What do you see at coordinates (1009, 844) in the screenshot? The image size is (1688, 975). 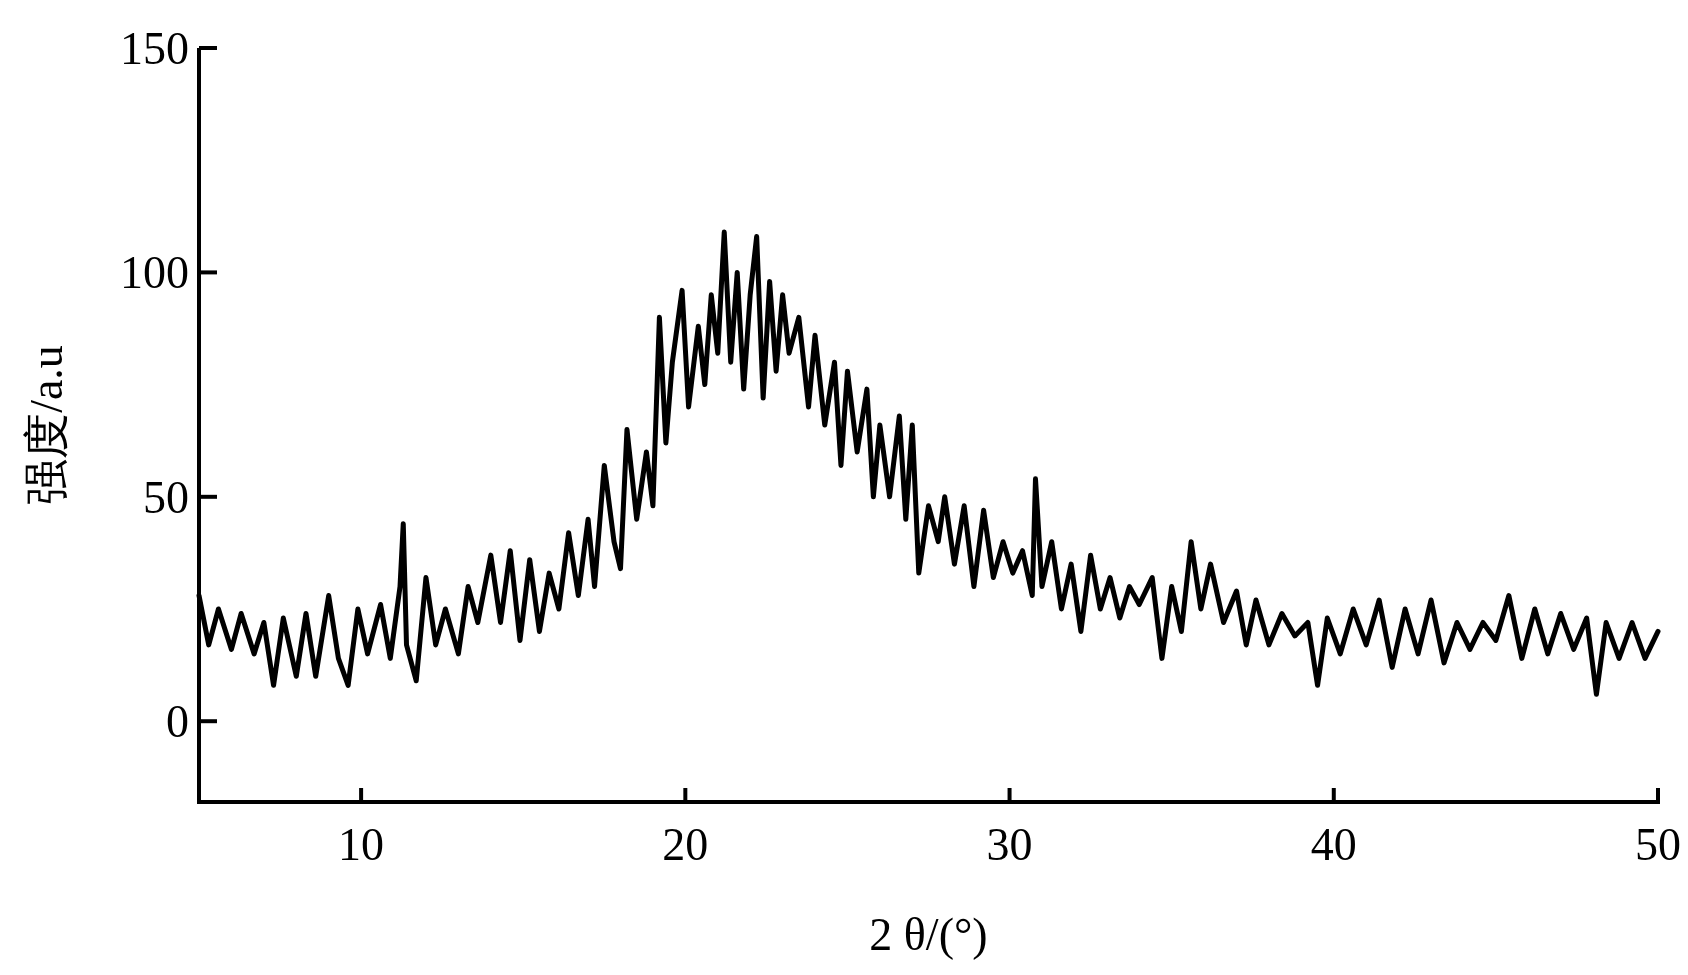 I see `x-tick-label: 30` at bounding box center [1009, 844].